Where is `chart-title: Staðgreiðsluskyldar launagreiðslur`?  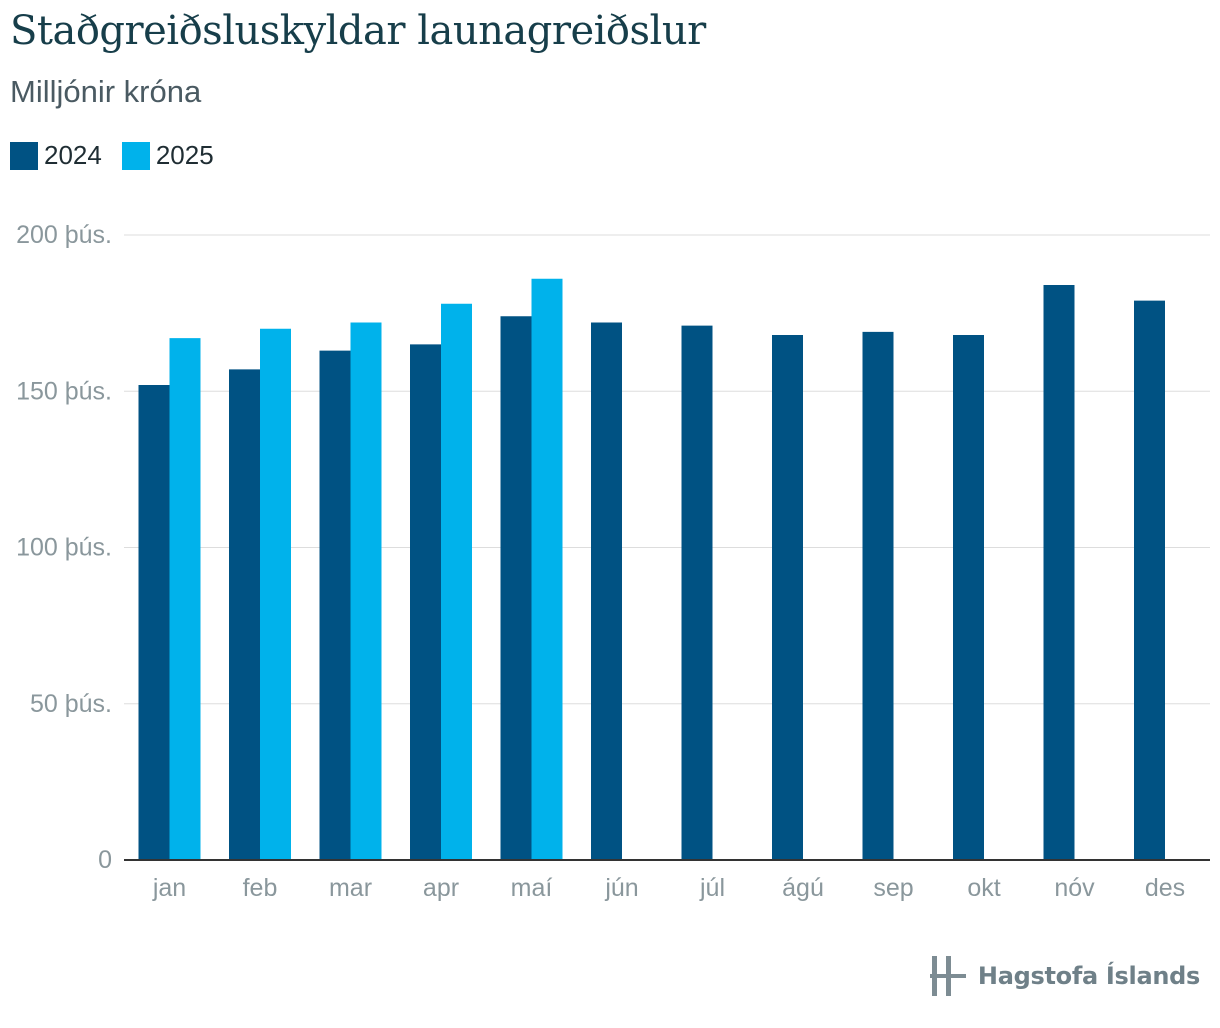 chart-title: Staðgreiðsluskyldar launagreiðslur is located at coordinates (358, 31).